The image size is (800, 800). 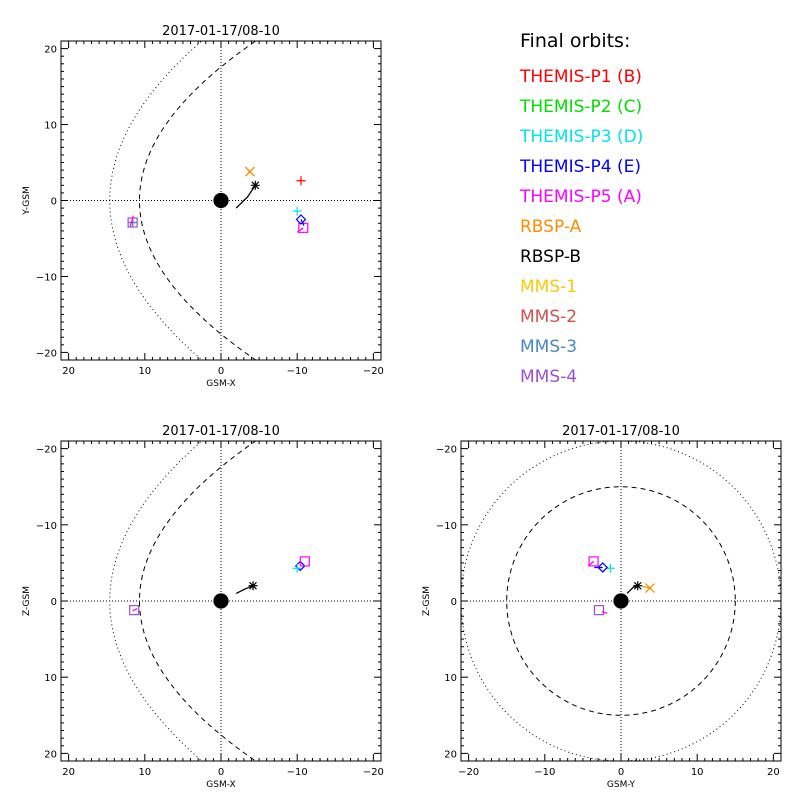 What do you see at coordinates (581, 197) in the screenshot?
I see `legend-entry: THEMIS-P5 (A)` at bounding box center [581, 197].